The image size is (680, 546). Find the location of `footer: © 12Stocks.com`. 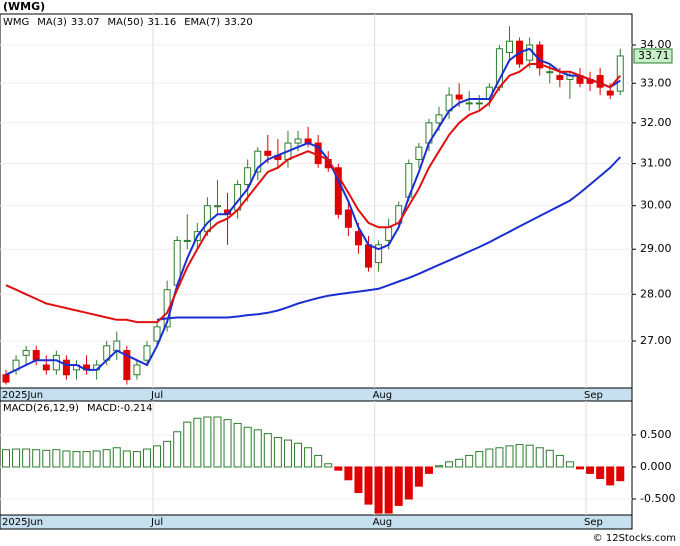

footer: © 12Stocks.com is located at coordinates (634, 538).